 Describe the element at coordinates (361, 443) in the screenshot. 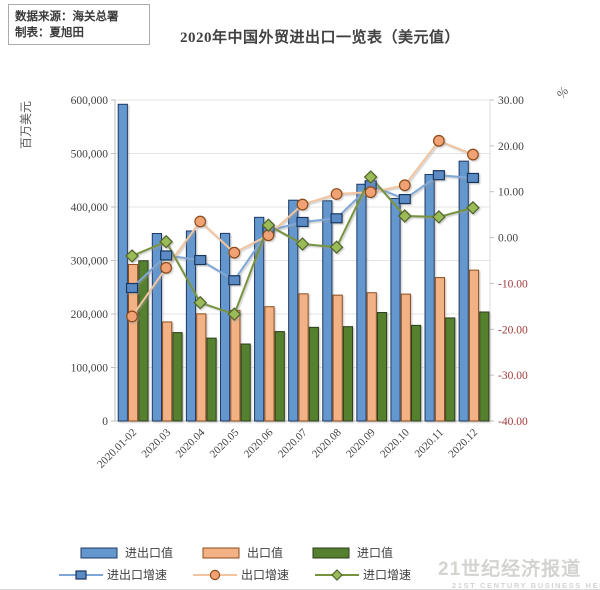

I see `x-tick-label: 2020.09` at that location.